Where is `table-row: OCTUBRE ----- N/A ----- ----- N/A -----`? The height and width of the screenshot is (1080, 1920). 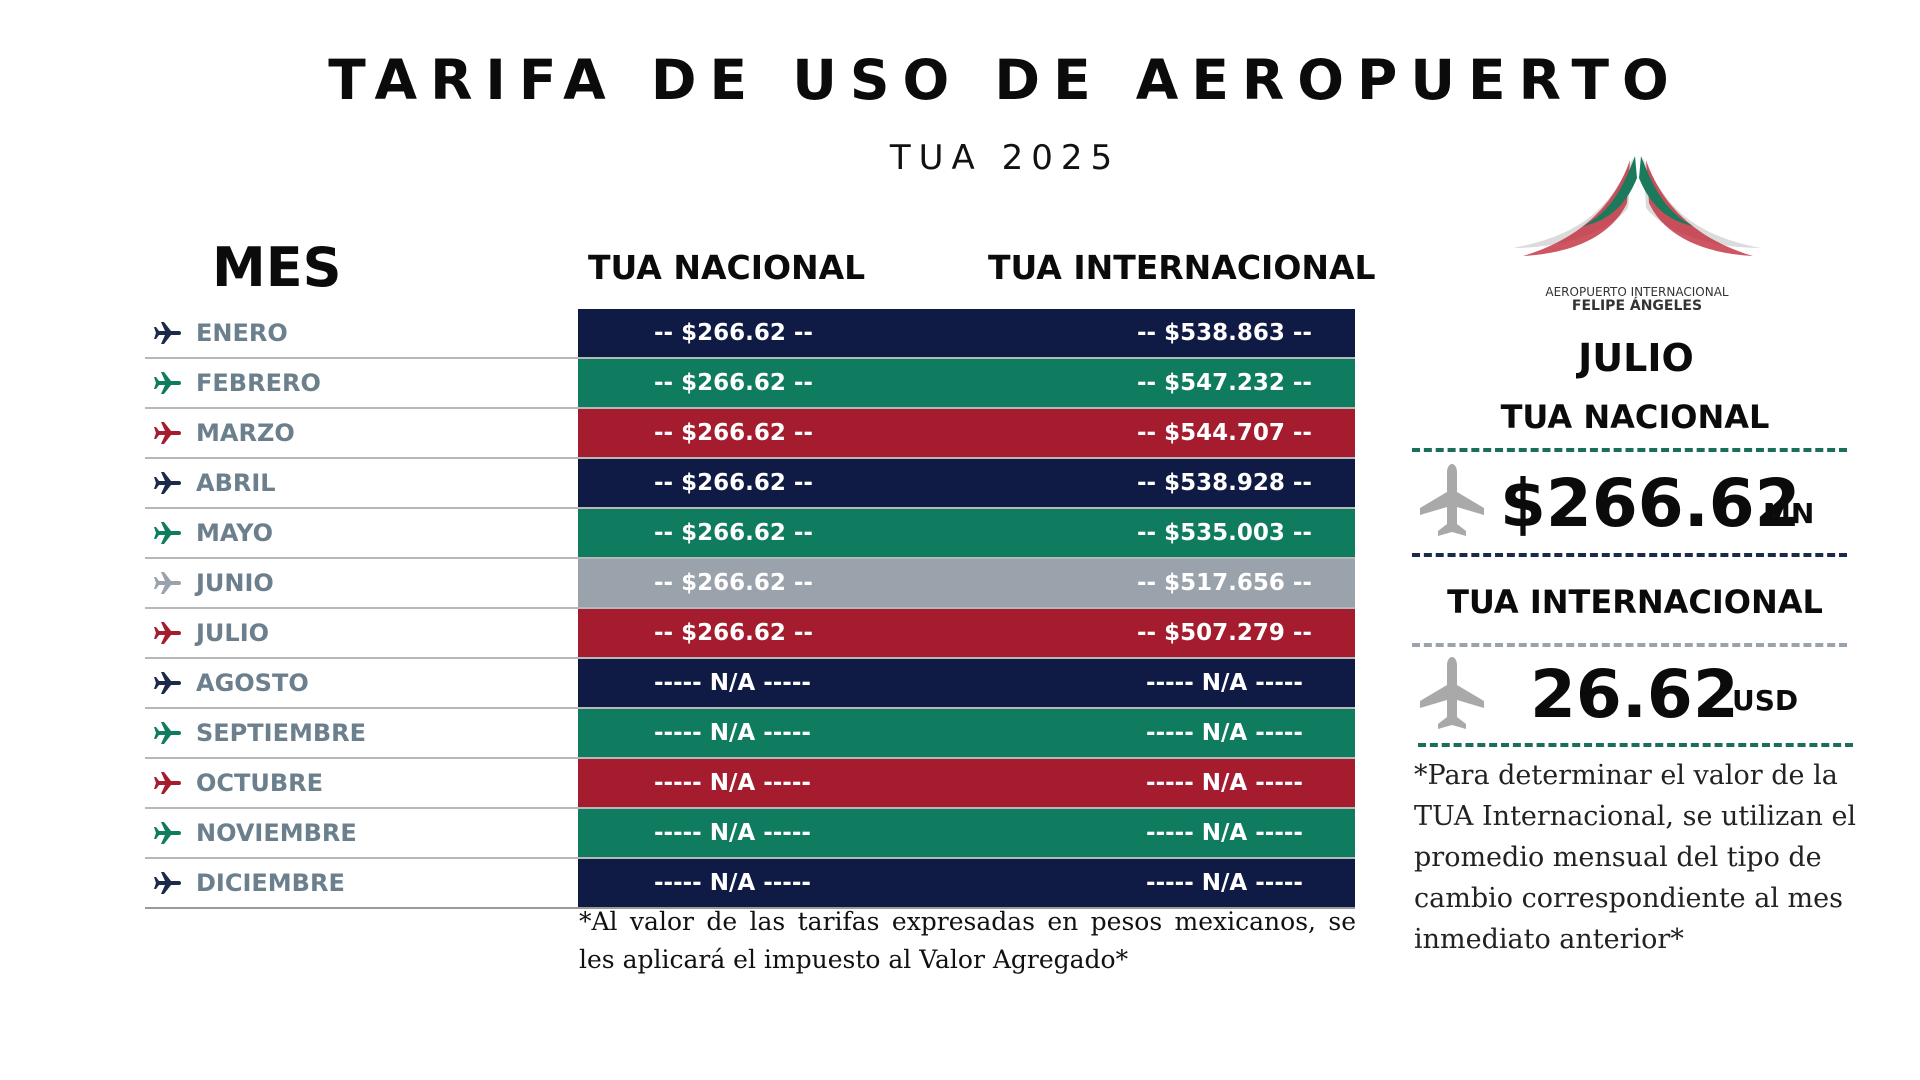 table-row: OCTUBRE ----- N/A ----- ----- N/A ----- is located at coordinates (750, 784).